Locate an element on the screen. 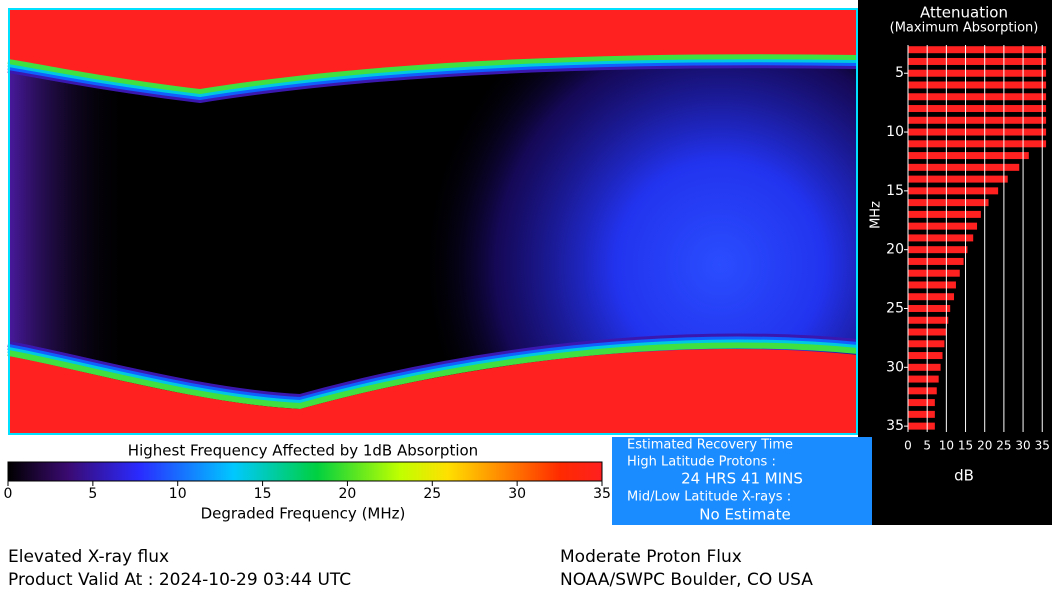  colorbar-tick-label: 5 is located at coordinates (92, 494).